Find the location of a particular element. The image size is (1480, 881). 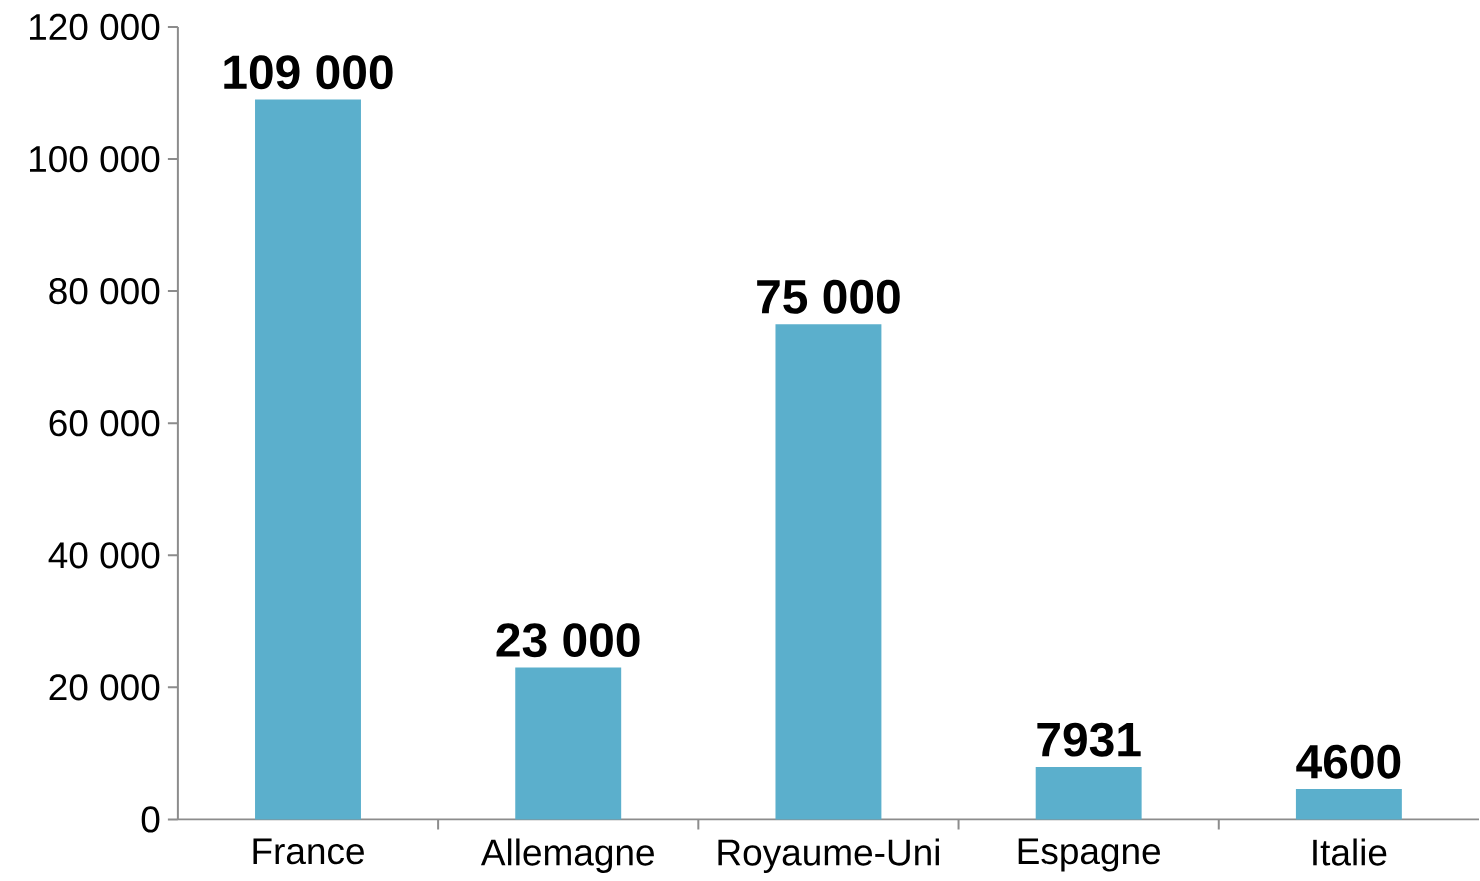

x-tick-label: Italie is located at coordinates (1350, 852).